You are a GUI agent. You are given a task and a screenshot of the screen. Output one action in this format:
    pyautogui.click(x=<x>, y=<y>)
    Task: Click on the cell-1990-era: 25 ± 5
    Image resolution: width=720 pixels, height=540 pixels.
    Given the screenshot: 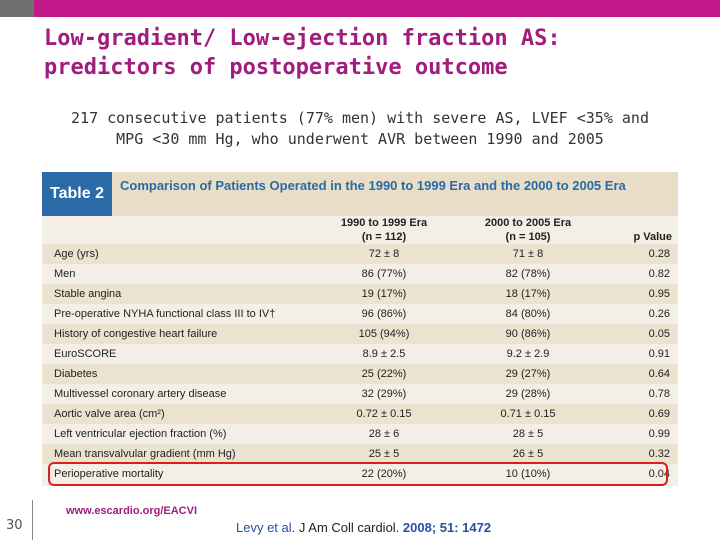 What is the action you would take?
    pyautogui.click(x=384, y=454)
    